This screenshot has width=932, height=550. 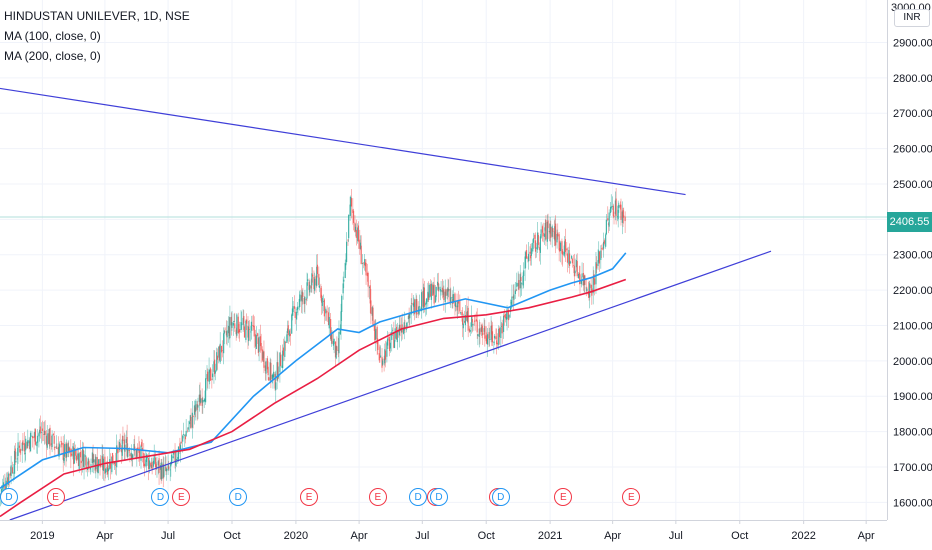 I want to click on x-tick-label: Oct, so click(x=486, y=536).